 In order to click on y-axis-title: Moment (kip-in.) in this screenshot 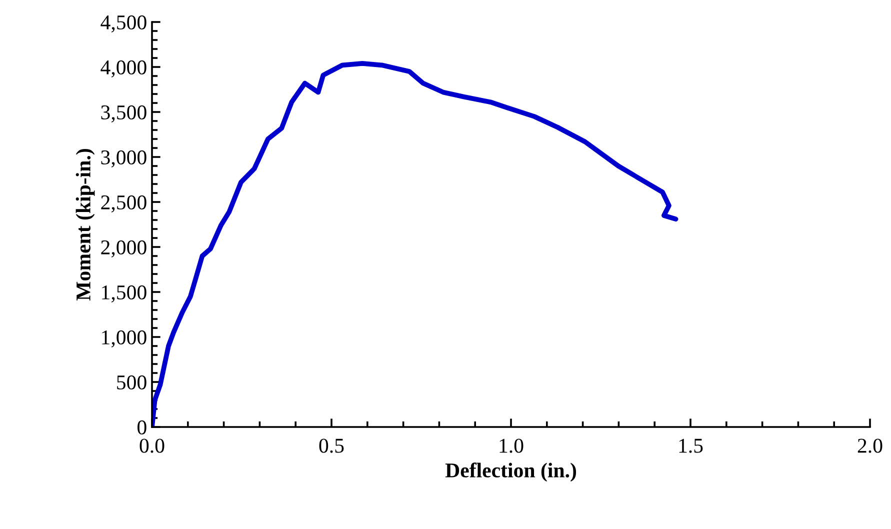, I will do `click(85, 225)`.